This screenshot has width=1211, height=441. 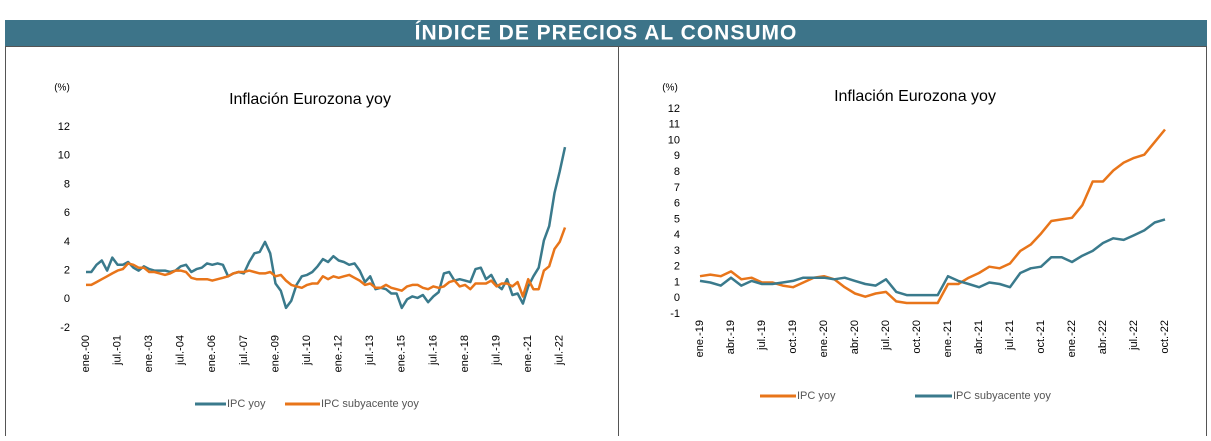 What do you see at coordinates (117, 350) in the screenshot?
I see `x-tick-label: jul.-01` at bounding box center [117, 350].